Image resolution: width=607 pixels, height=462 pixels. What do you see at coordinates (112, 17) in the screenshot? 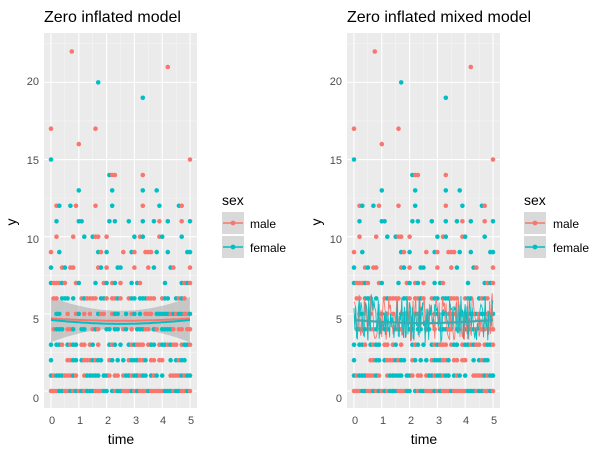
I see `chart-title: Zero inflated model` at bounding box center [112, 17].